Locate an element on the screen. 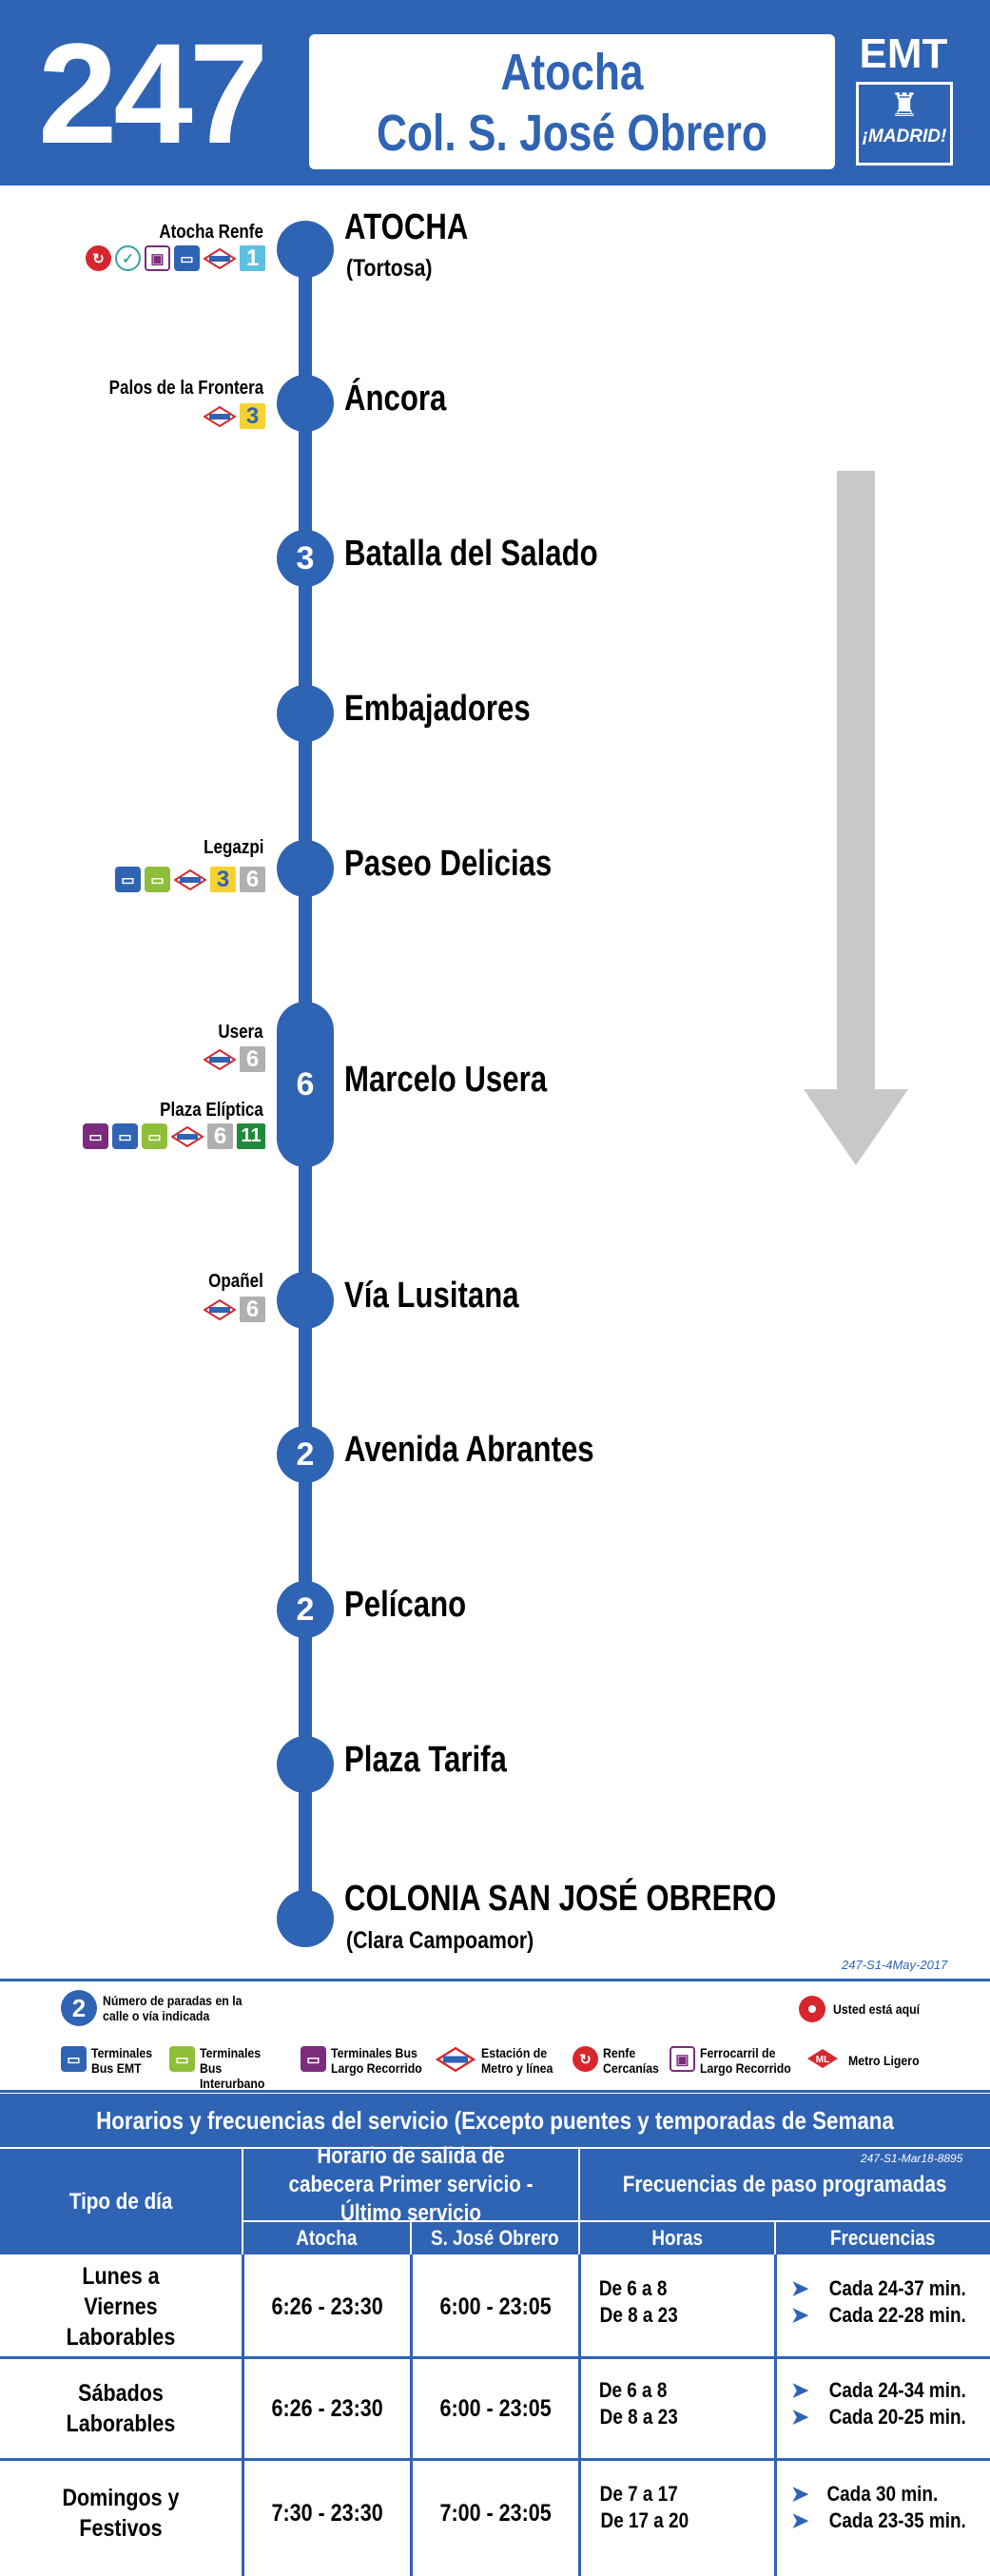 This screenshot has height=2576, width=990. connection-icons: 3 is located at coordinates (235, 416).